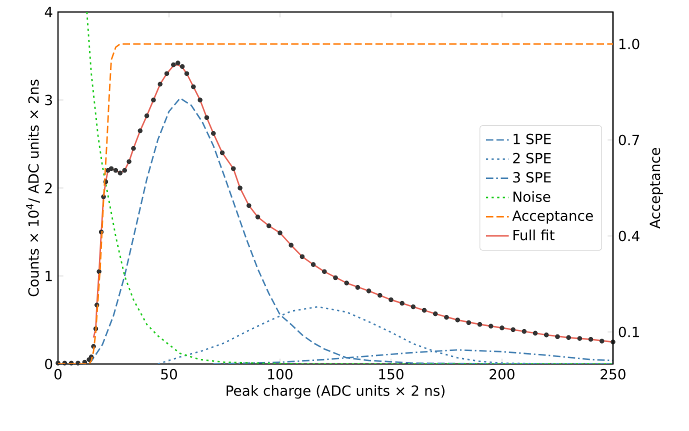 Image resolution: width=689 pixels, height=431 pixels. What do you see at coordinates (49, 276) in the screenshot?
I see `y-tick-label: 1` at bounding box center [49, 276].